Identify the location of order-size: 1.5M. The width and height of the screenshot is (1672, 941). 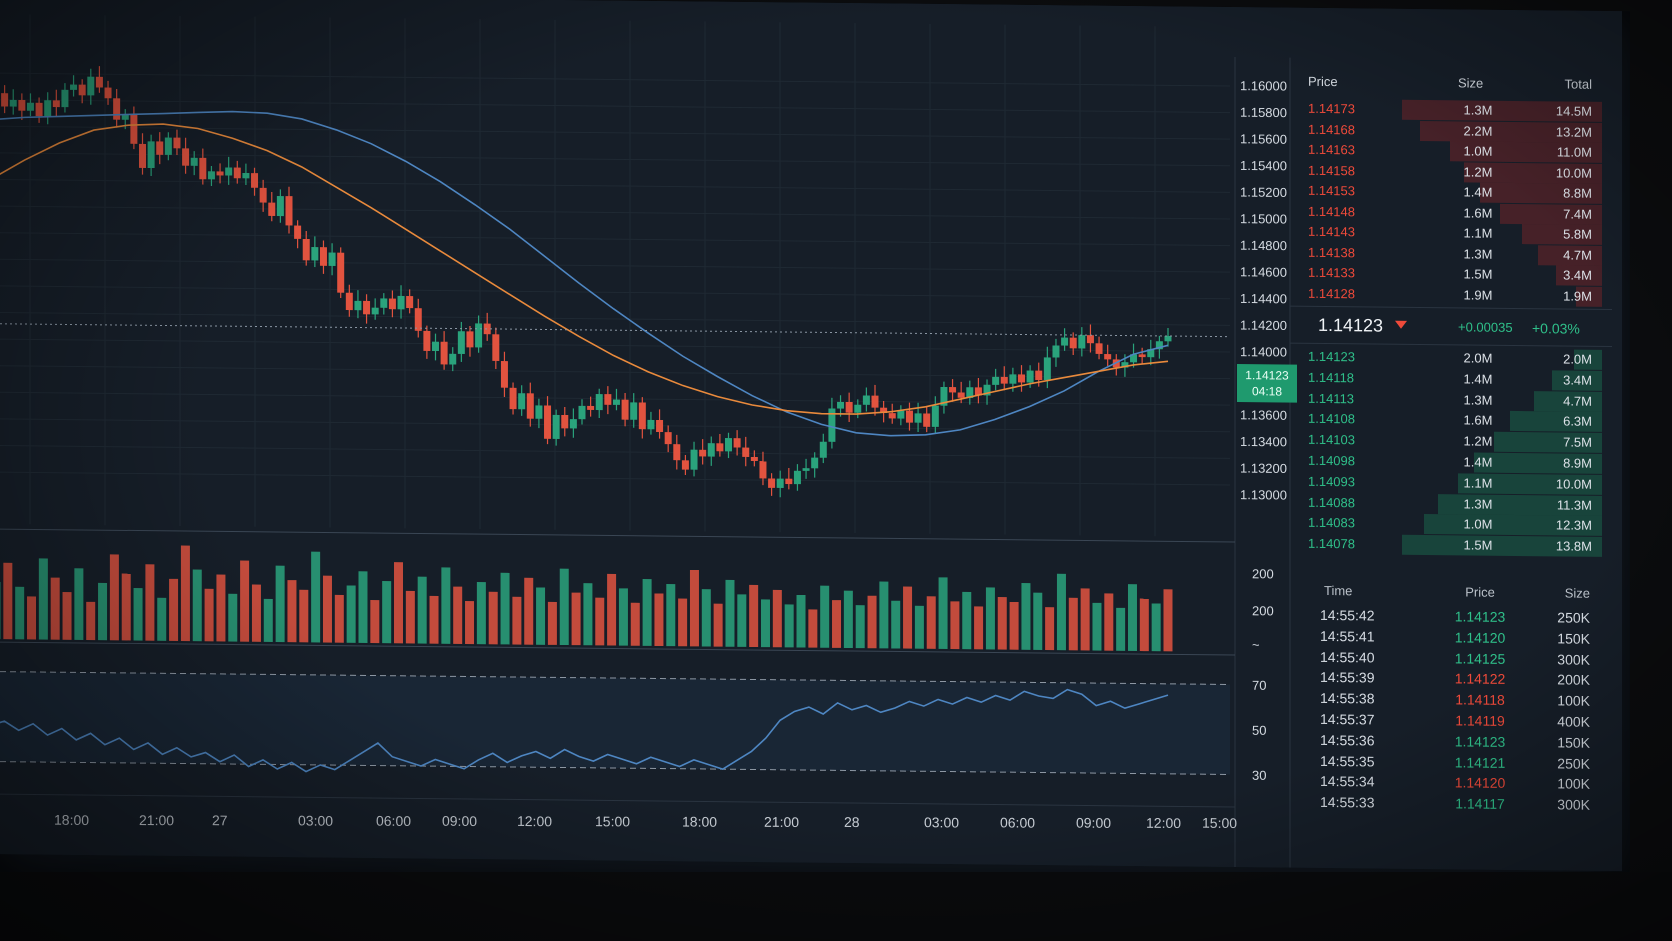
(1478, 545).